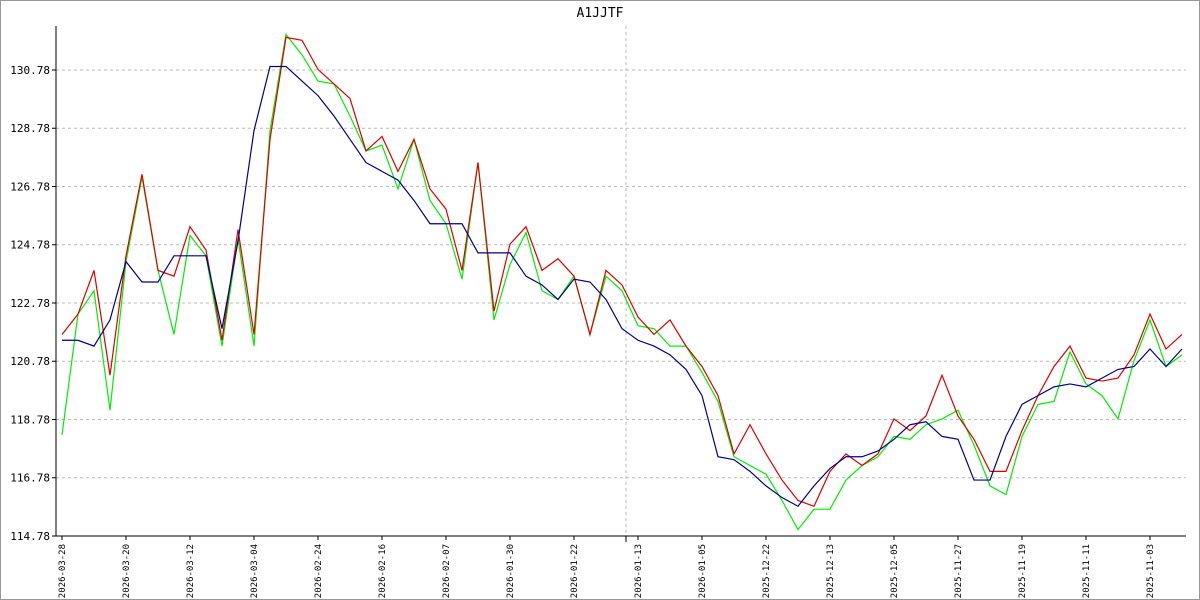 Image resolution: width=1200 pixels, height=600 pixels. What do you see at coordinates (30, 478) in the screenshot?
I see `y-tick-label: 116.78` at bounding box center [30, 478].